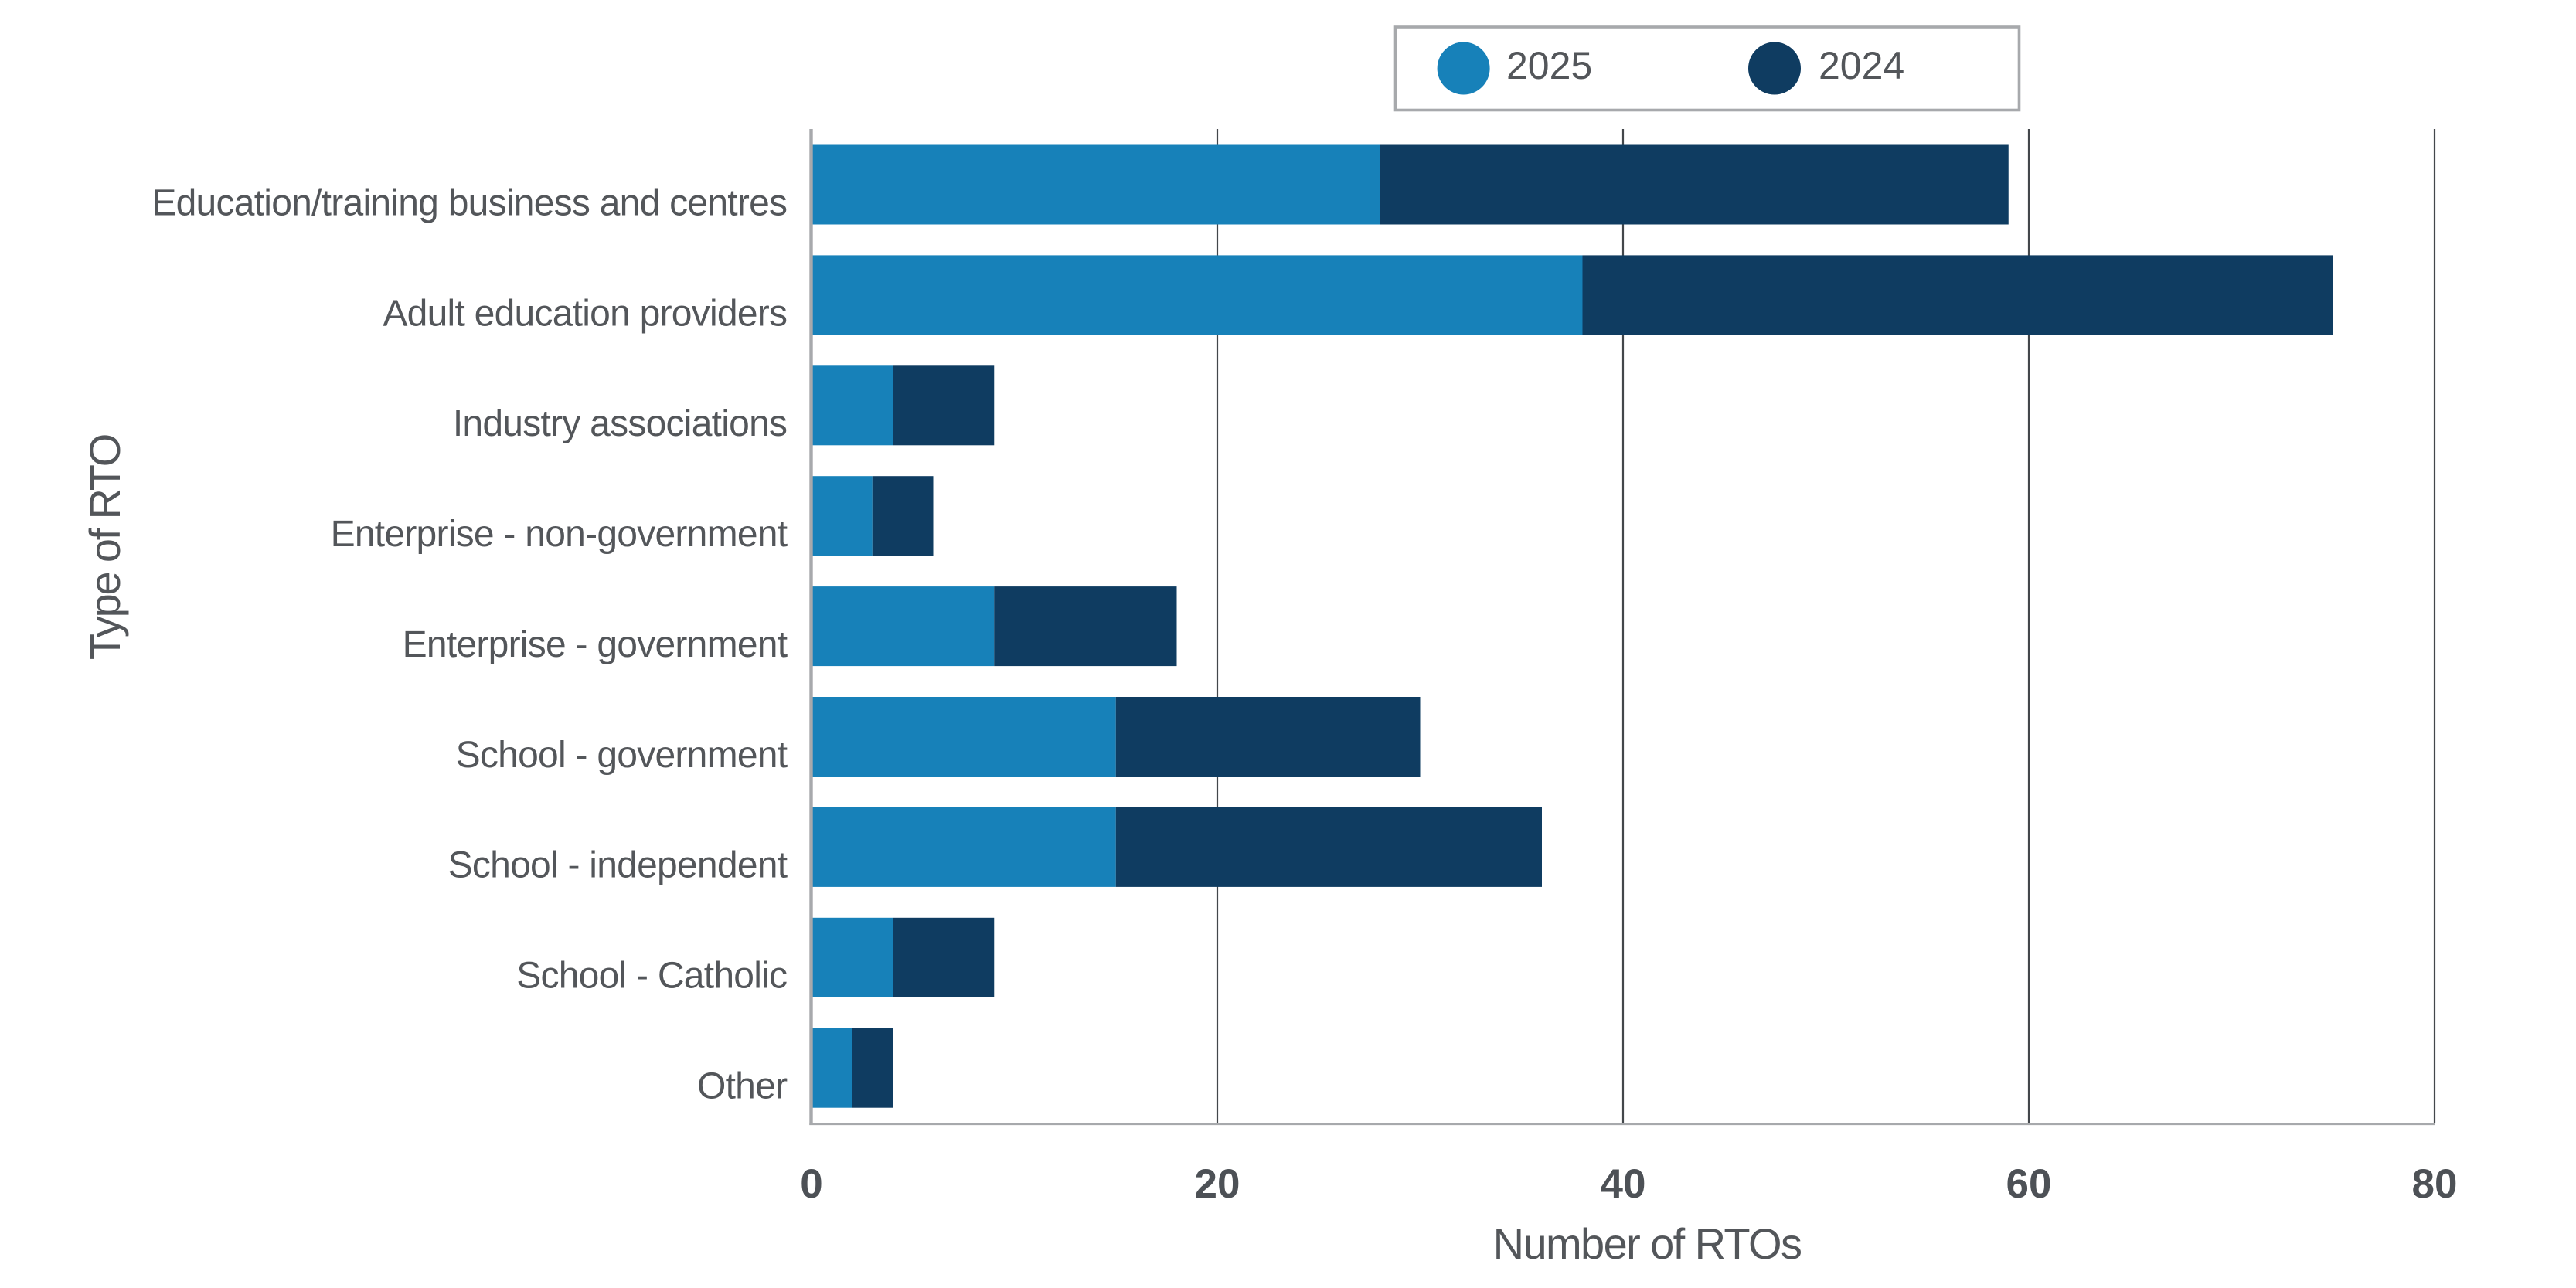  Describe the element at coordinates (1623, 1184) in the screenshot. I see `svg-text: 40` at that location.